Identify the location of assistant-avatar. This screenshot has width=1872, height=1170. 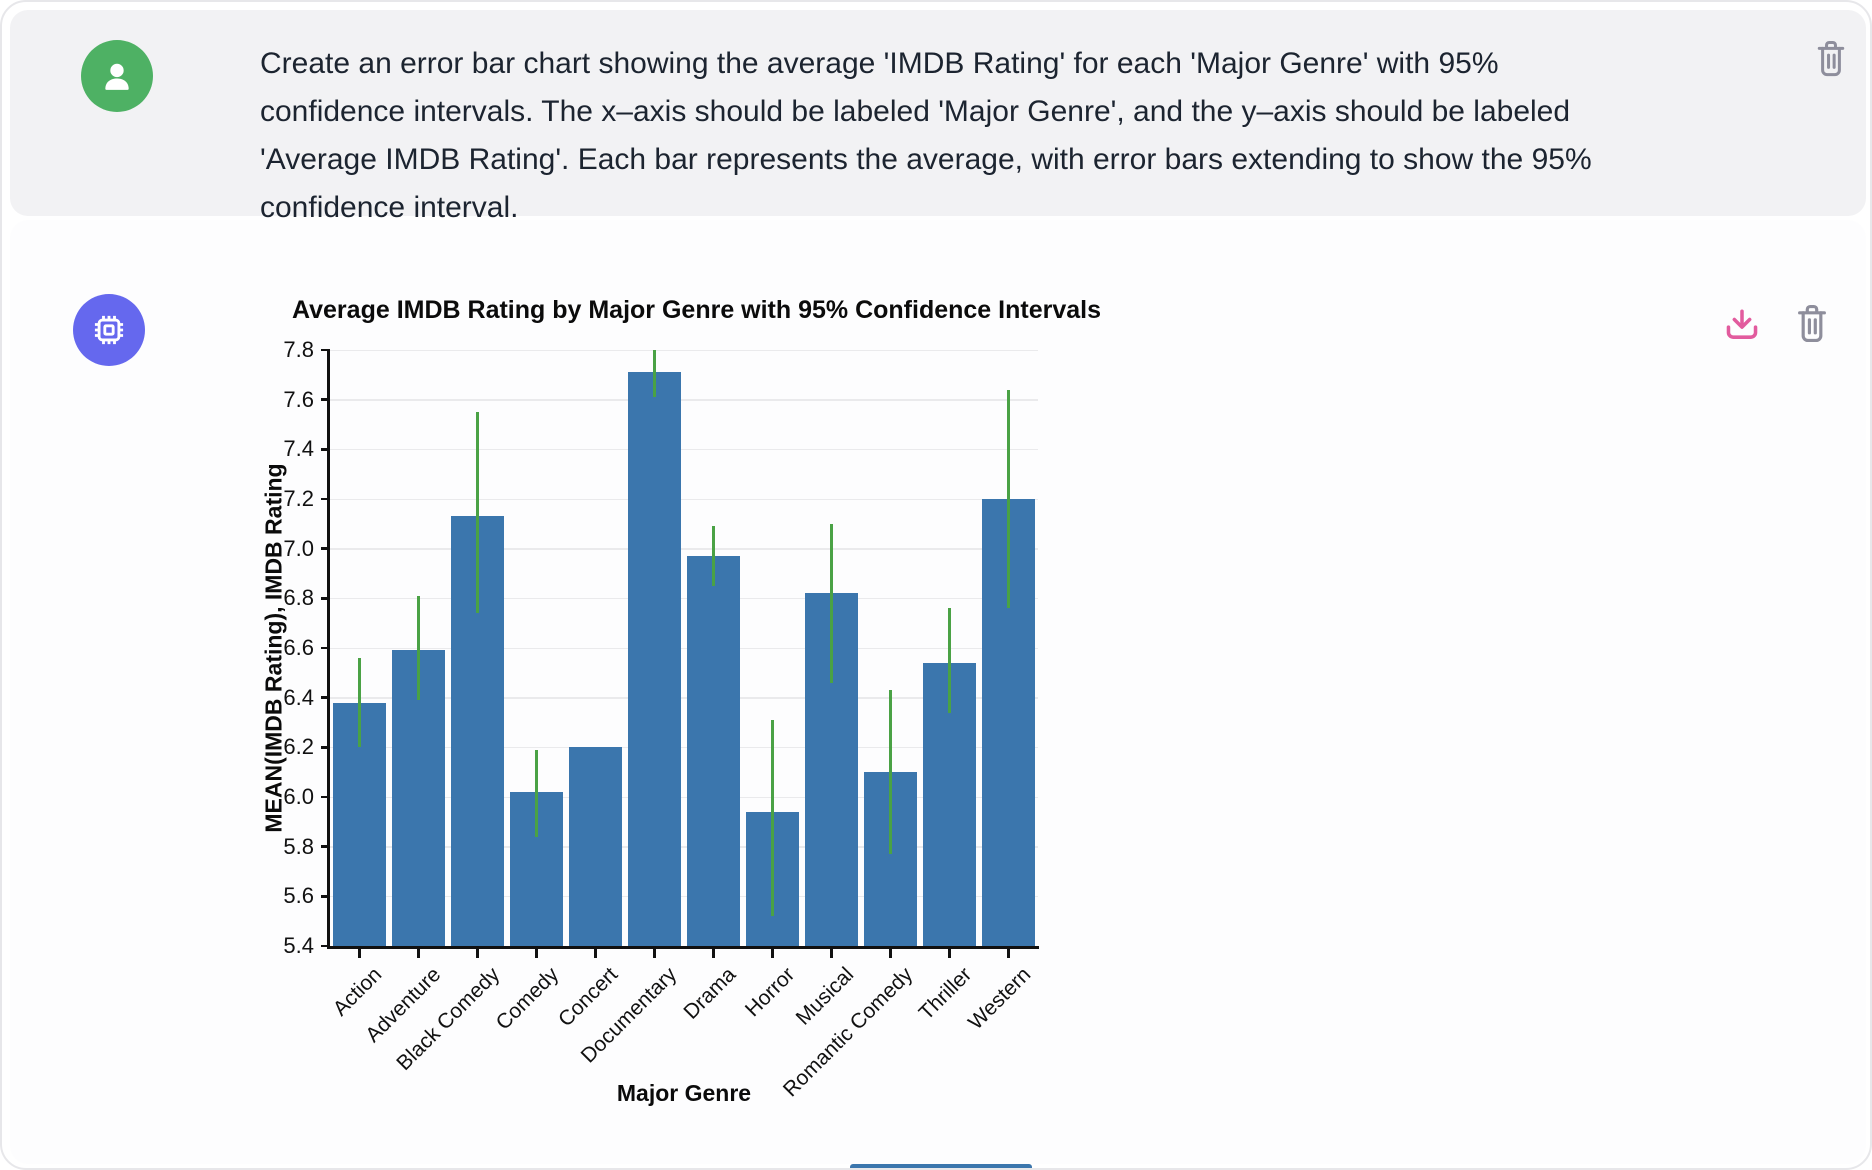
(109, 330).